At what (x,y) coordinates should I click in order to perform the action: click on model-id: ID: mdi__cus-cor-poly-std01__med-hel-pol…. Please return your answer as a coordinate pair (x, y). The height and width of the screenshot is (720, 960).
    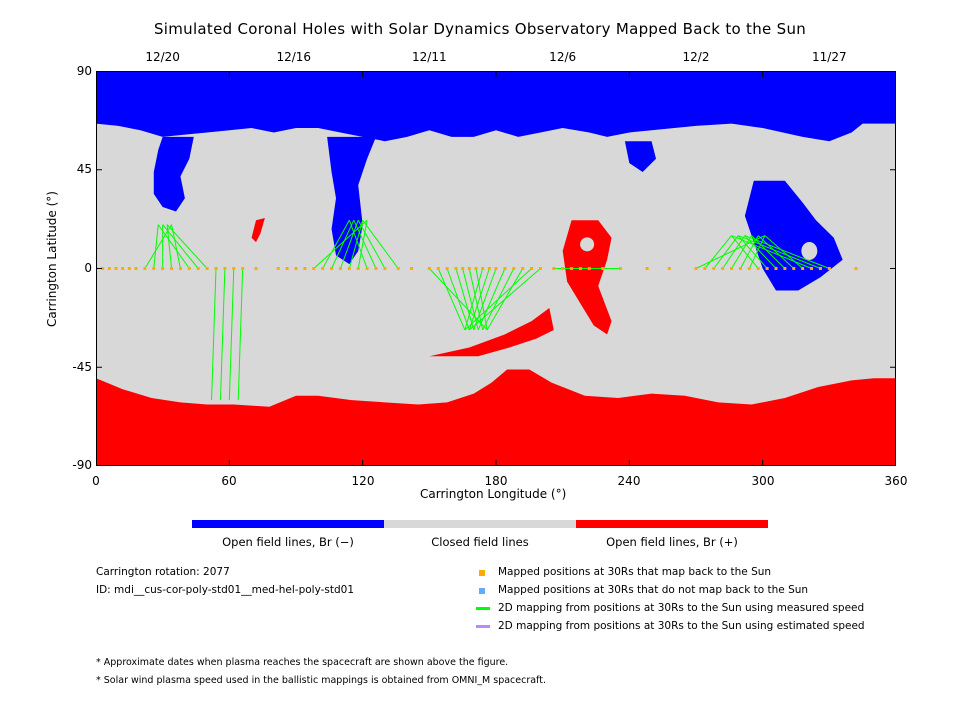
    Looking at the image, I should click on (225, 590).